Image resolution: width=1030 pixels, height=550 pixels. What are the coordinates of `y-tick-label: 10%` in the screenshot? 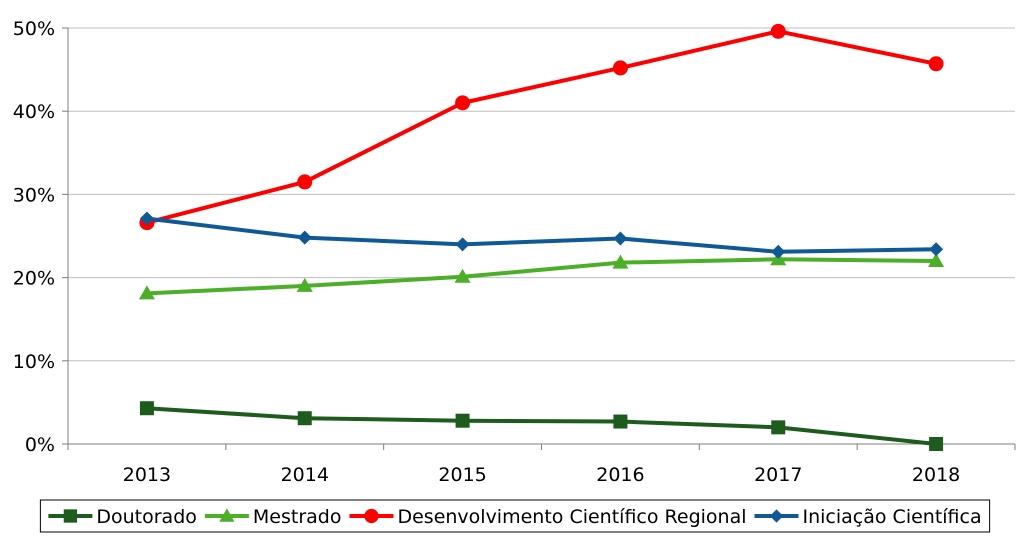 It's located at (34, 362).